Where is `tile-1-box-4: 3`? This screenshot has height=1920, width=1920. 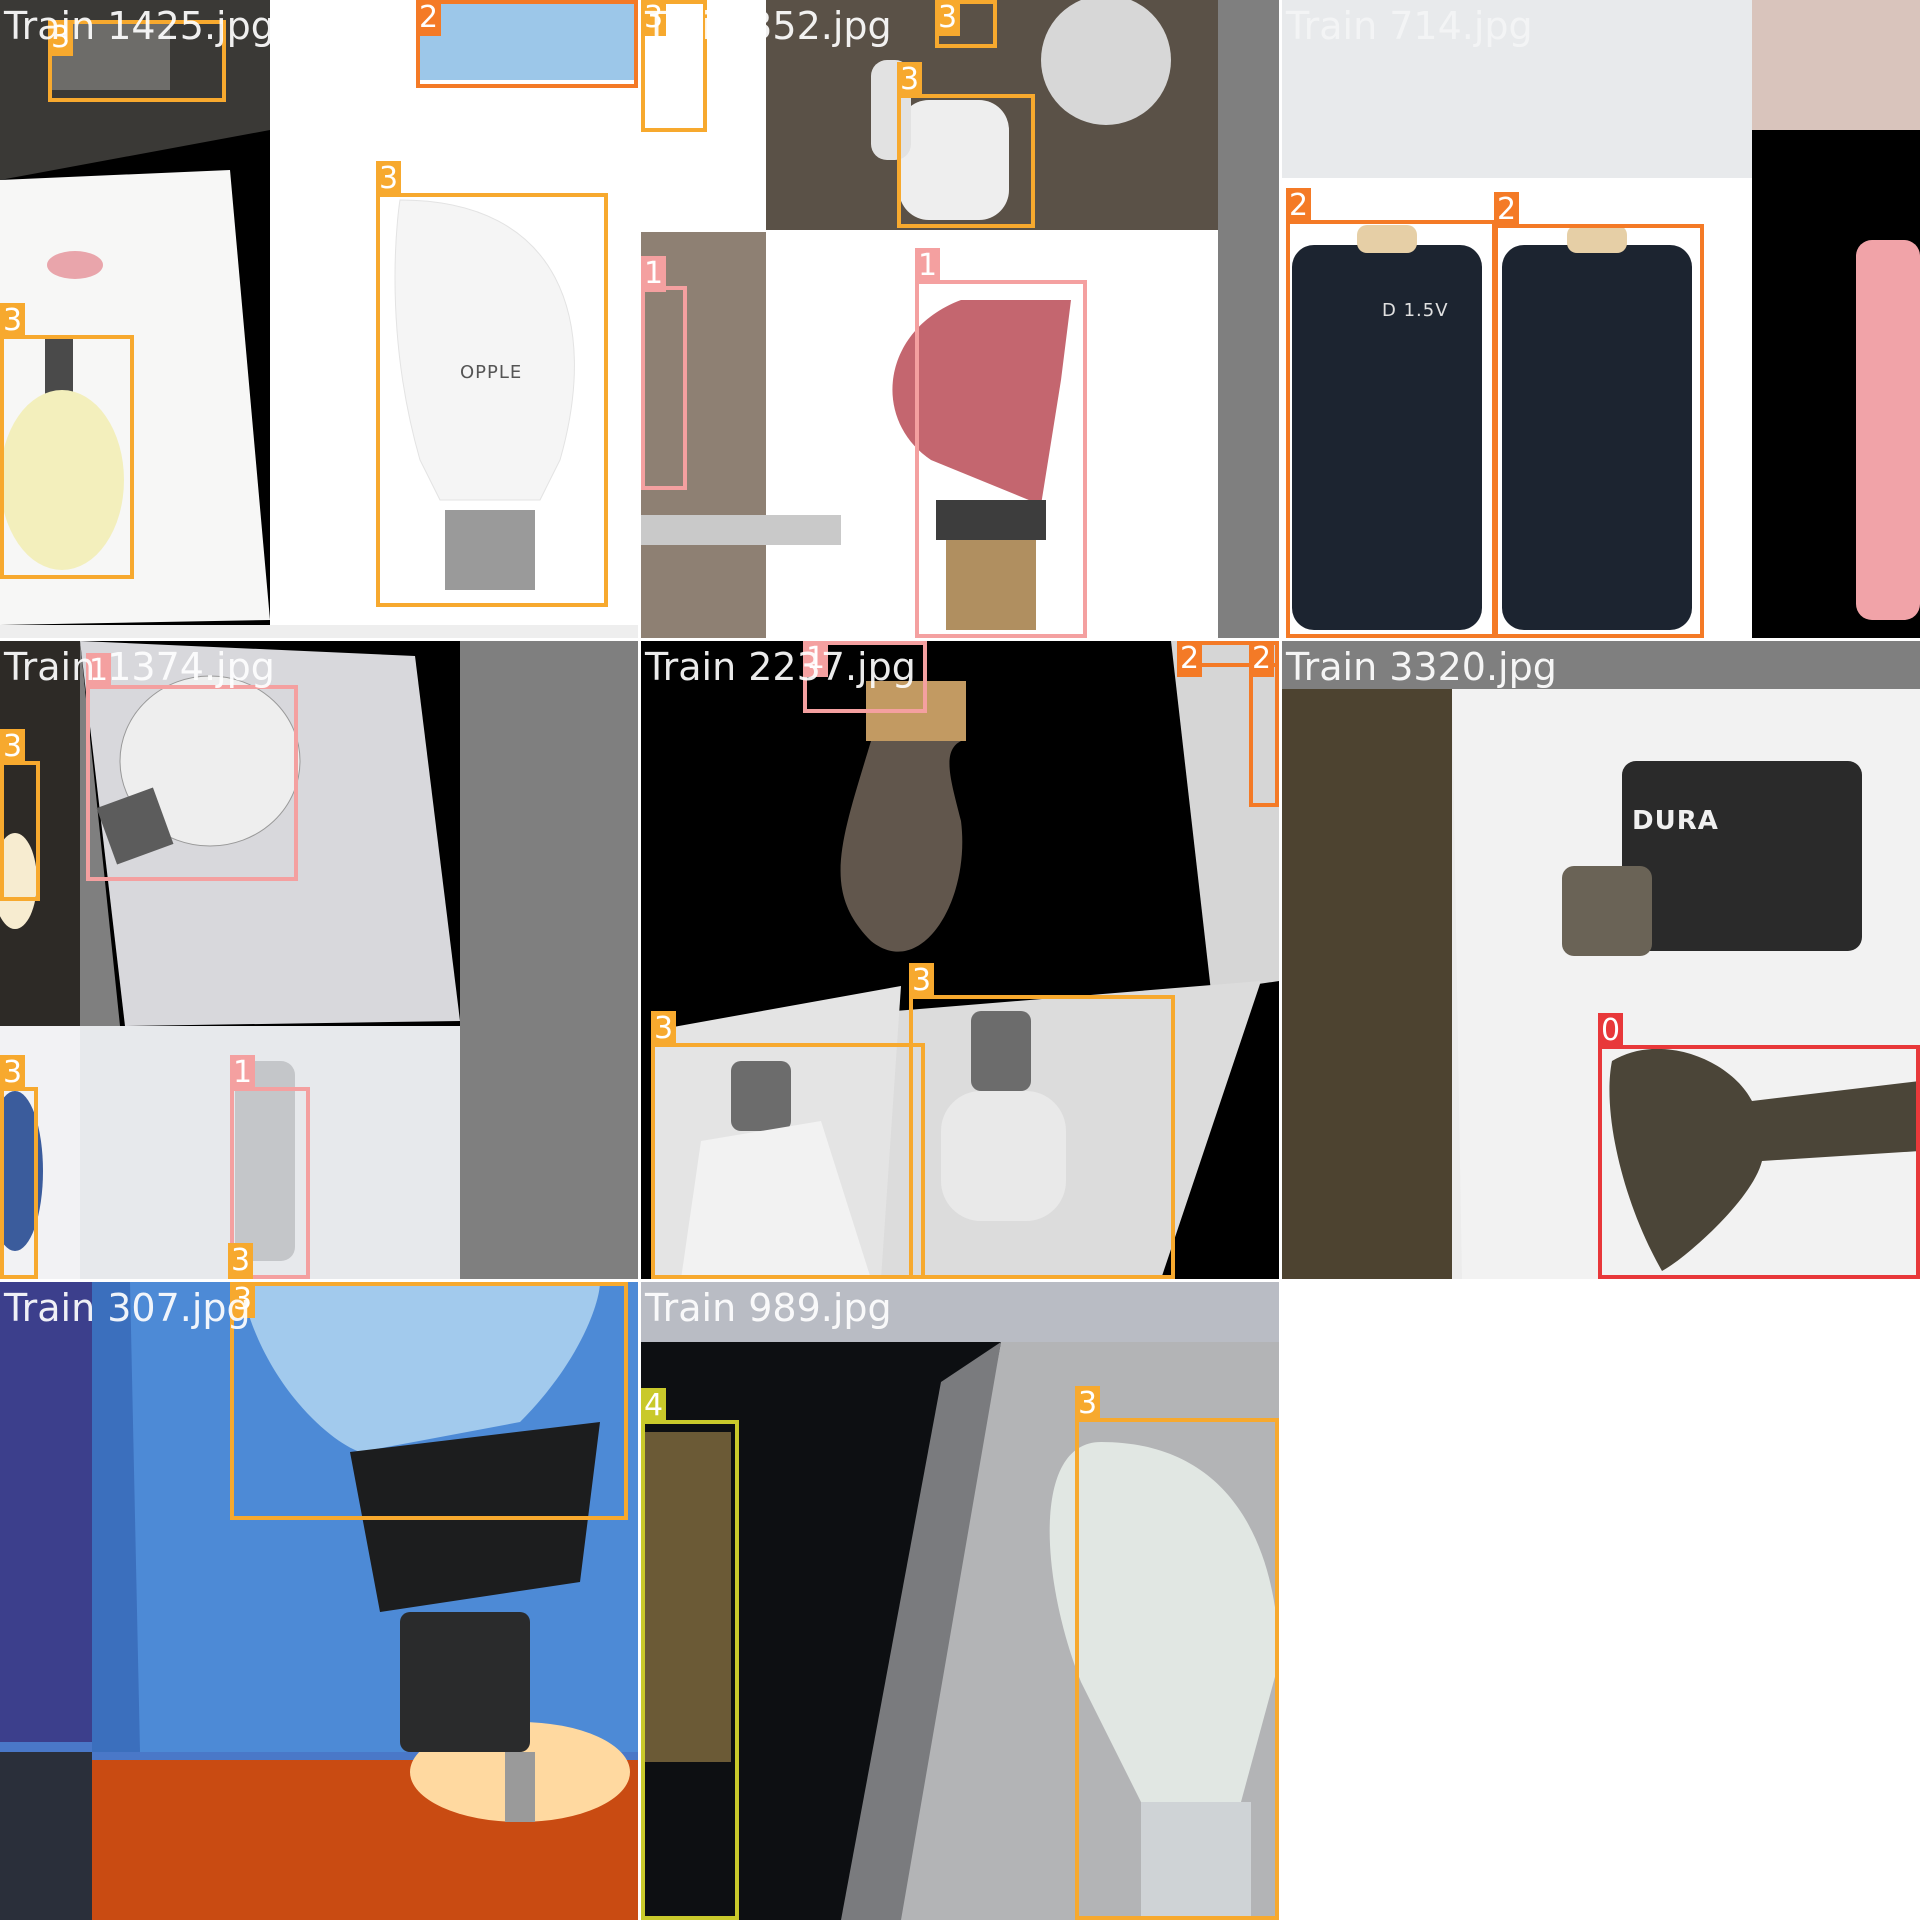 tile-1-box-4: 3 is located at coordinates (67, 441).